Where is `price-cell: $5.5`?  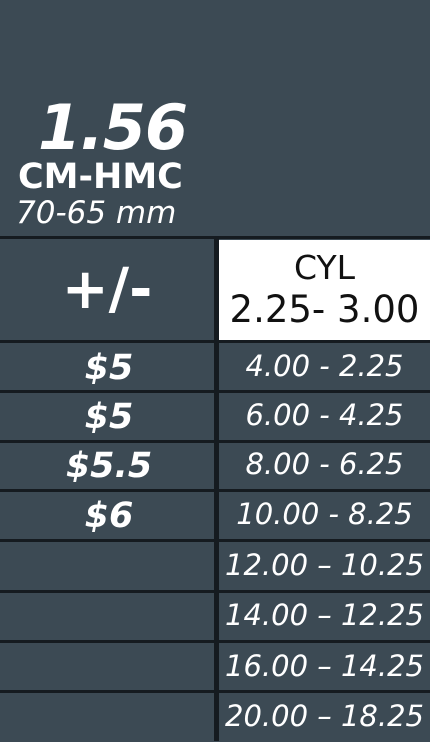
price-cell: $5.5 is located at coordinates (109, 466).